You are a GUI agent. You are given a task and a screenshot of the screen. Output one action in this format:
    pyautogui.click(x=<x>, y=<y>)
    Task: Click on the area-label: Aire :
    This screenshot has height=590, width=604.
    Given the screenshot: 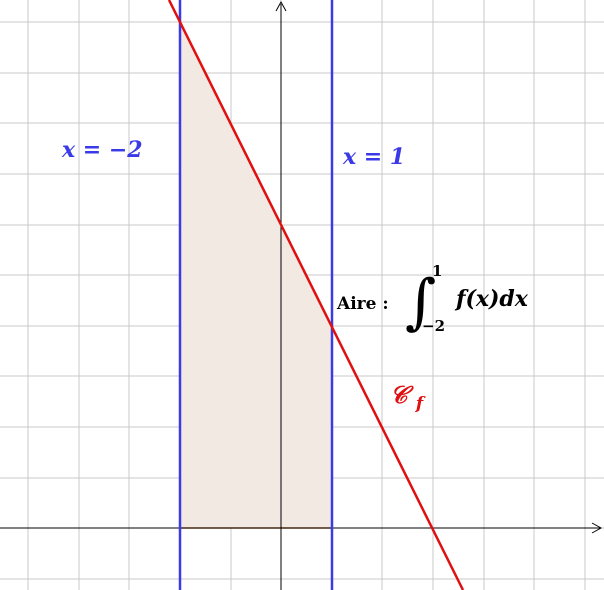 What is the action you would take?
    pyautogui.click(x=362, y=304)
    